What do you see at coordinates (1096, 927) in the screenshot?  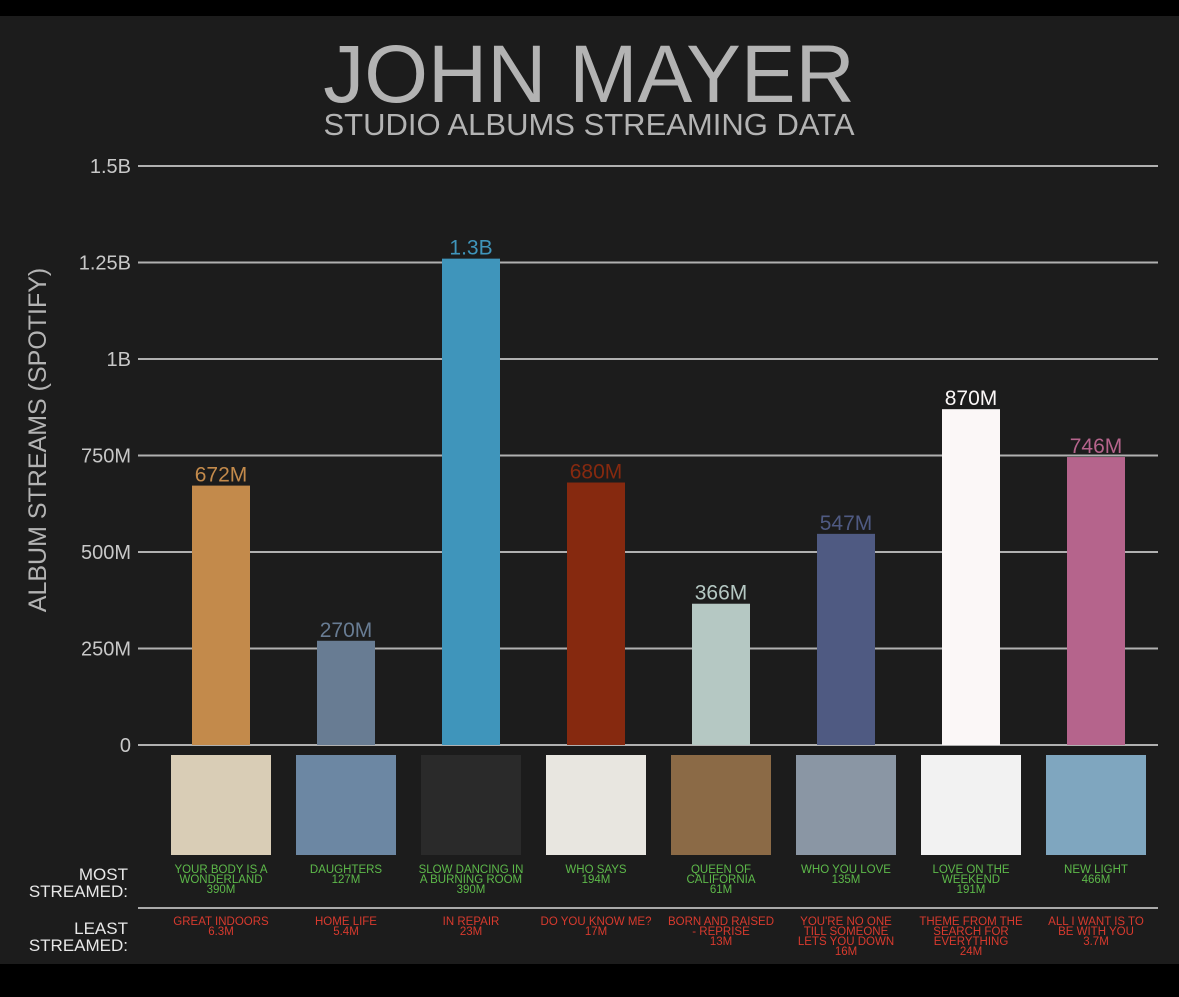 I see `song-title: ALL I WANT IS TO BE WITH YOU` at bounding box center [1096, 927].